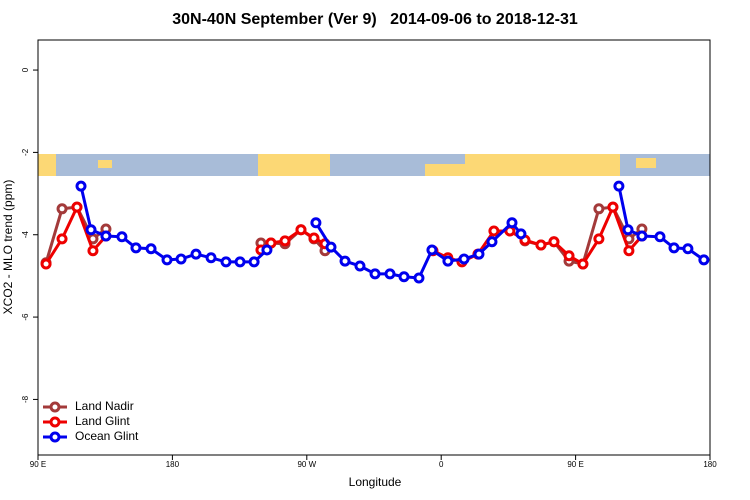 Image resolution: width=750 pixels, height=500 pixels. What do you see at coordinates (25, 235) in the screenshot?
I see `y-tick-label: -4` at bounding box center [25, 235].